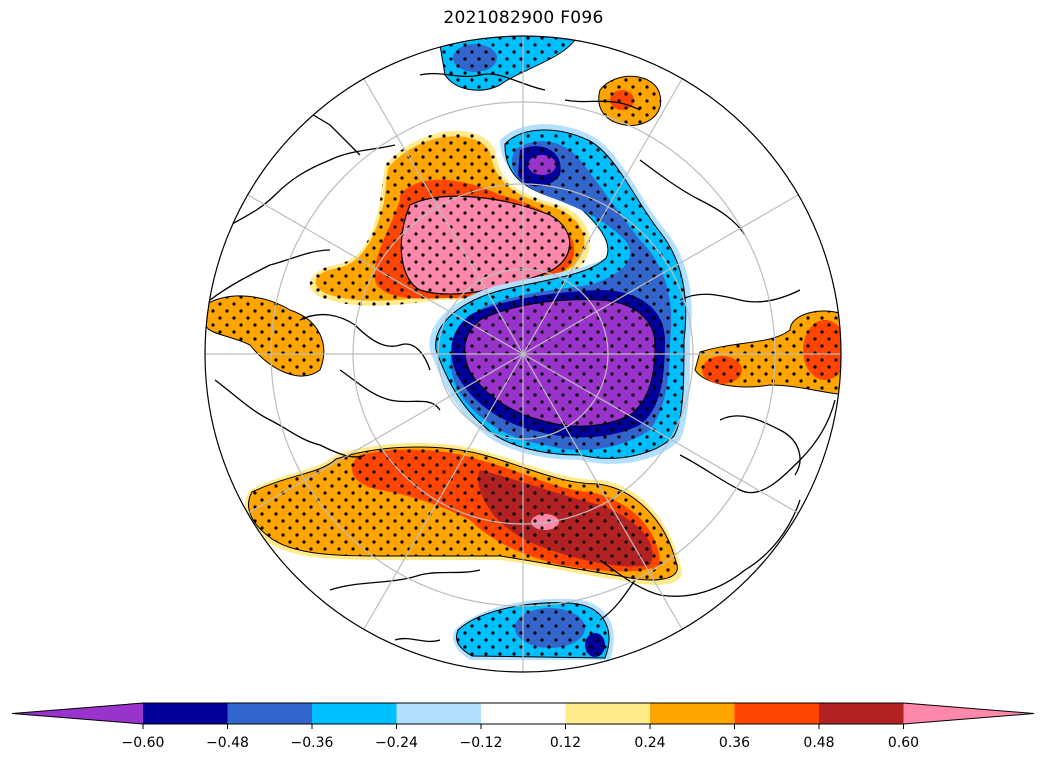  Describe the element at coordinates (968, 713) in the screenshot. I see `colorbar-extend-max` at that location.